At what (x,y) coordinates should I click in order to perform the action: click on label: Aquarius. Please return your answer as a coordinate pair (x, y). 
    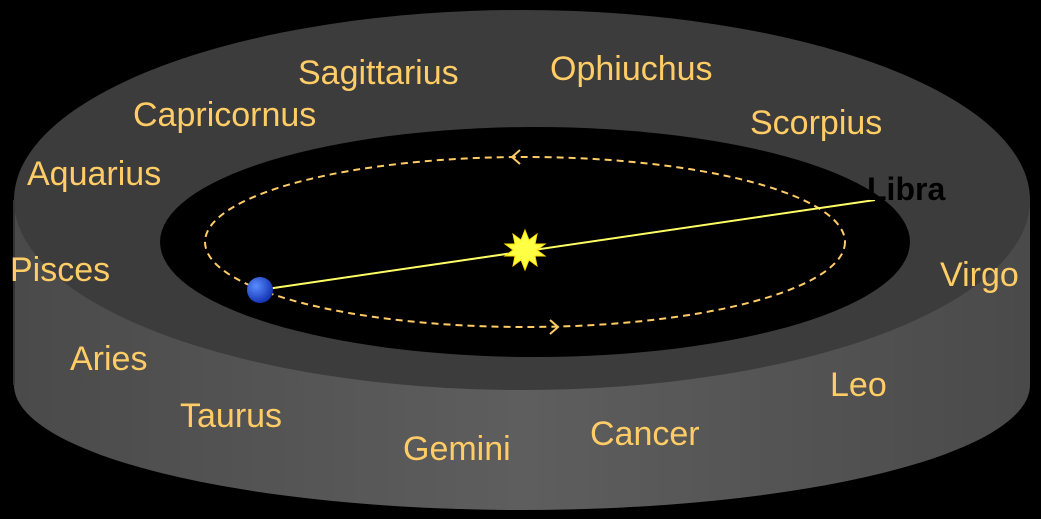
    Looking at the image, I should click on (94, 174).